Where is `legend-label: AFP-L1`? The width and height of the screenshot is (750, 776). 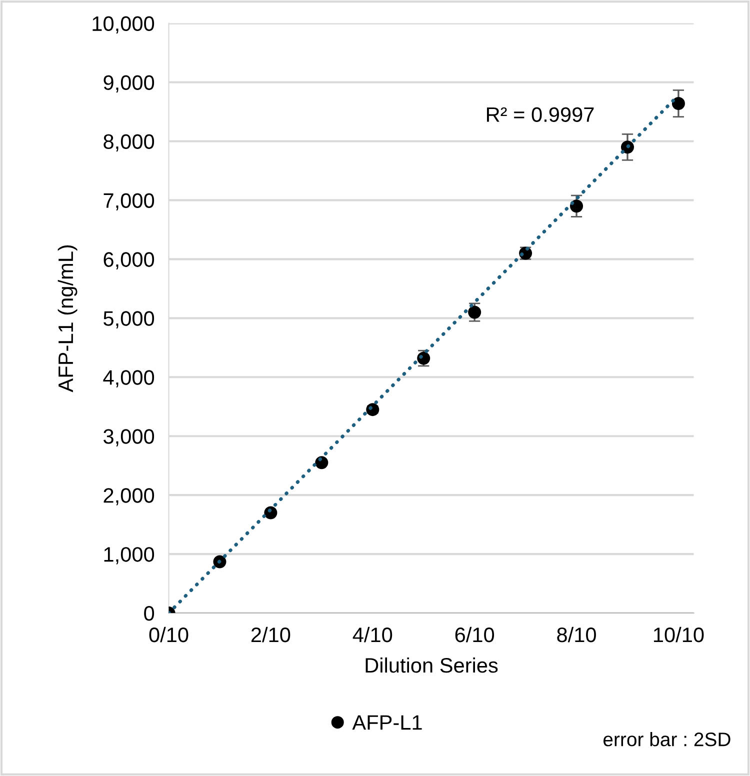 legend-label: AFP-L1 is located at coordinates (387, 722).